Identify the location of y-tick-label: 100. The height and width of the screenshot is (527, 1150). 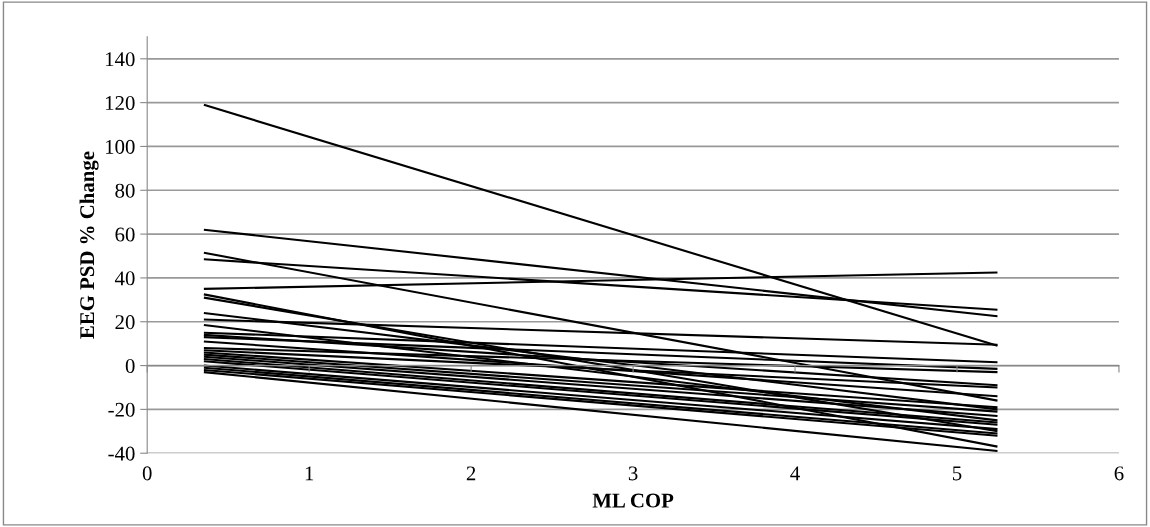
(120, 146).